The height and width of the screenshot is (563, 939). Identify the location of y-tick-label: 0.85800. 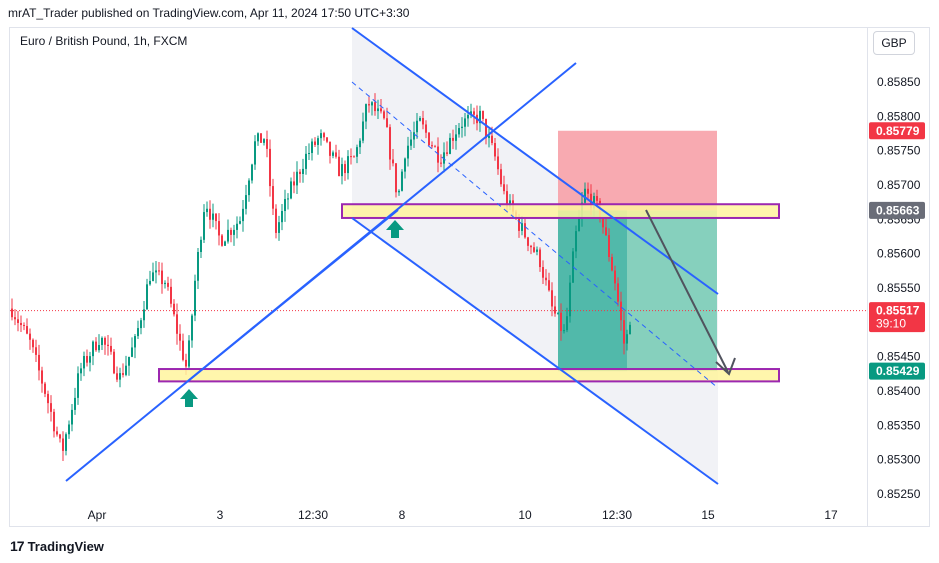
(899, 116).